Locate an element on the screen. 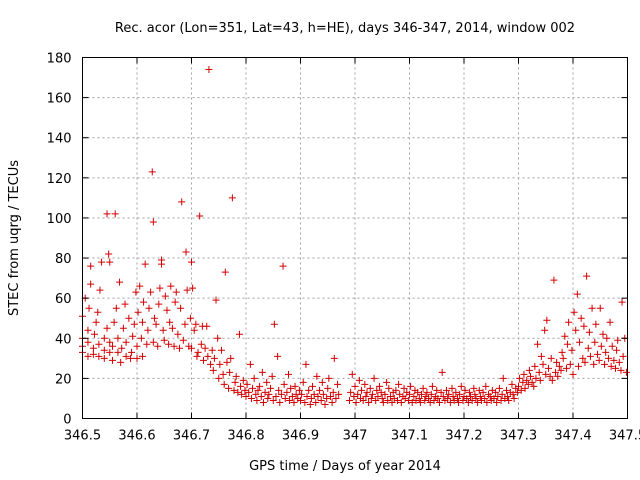 Image resolution: width=640 pixels, height=480 pixels. x-tick-label: 346.8 is located at coordinates (245, 436).